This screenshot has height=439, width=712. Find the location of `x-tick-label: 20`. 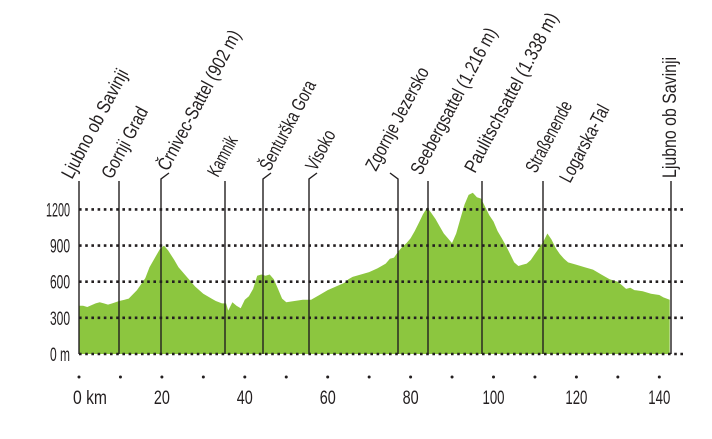

x-tick-label: 20 is located at coordinates (162, 398).